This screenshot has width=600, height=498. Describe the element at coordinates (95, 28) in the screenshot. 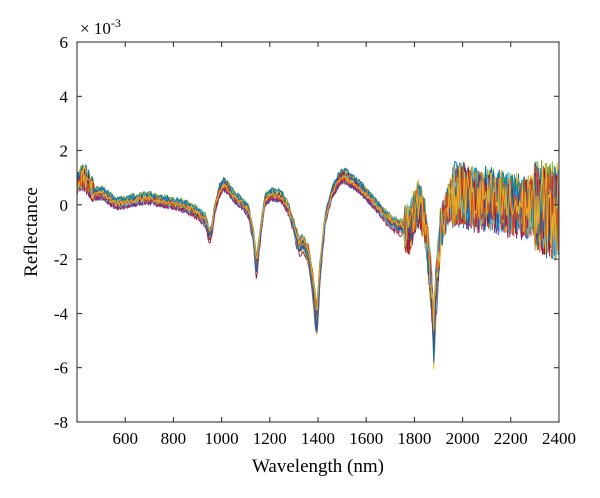

I see `y-axis-exponent-base: × 10` at that location.